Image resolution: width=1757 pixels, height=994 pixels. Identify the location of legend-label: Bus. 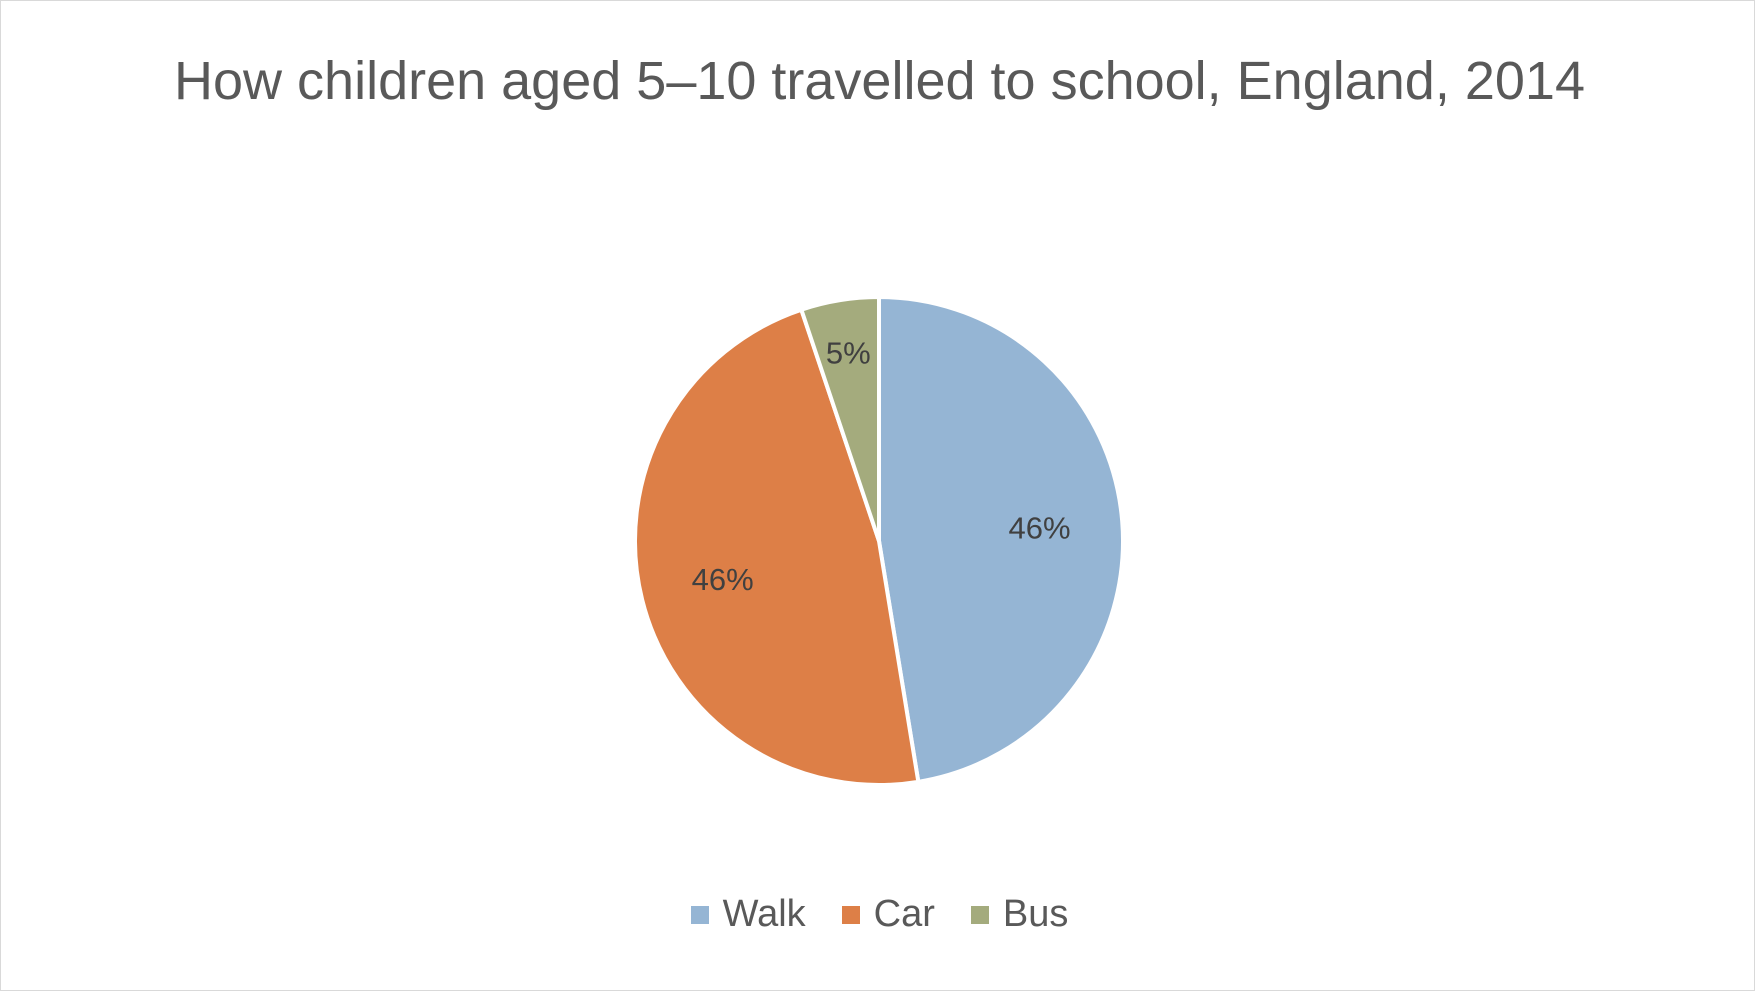
(1035, 914).